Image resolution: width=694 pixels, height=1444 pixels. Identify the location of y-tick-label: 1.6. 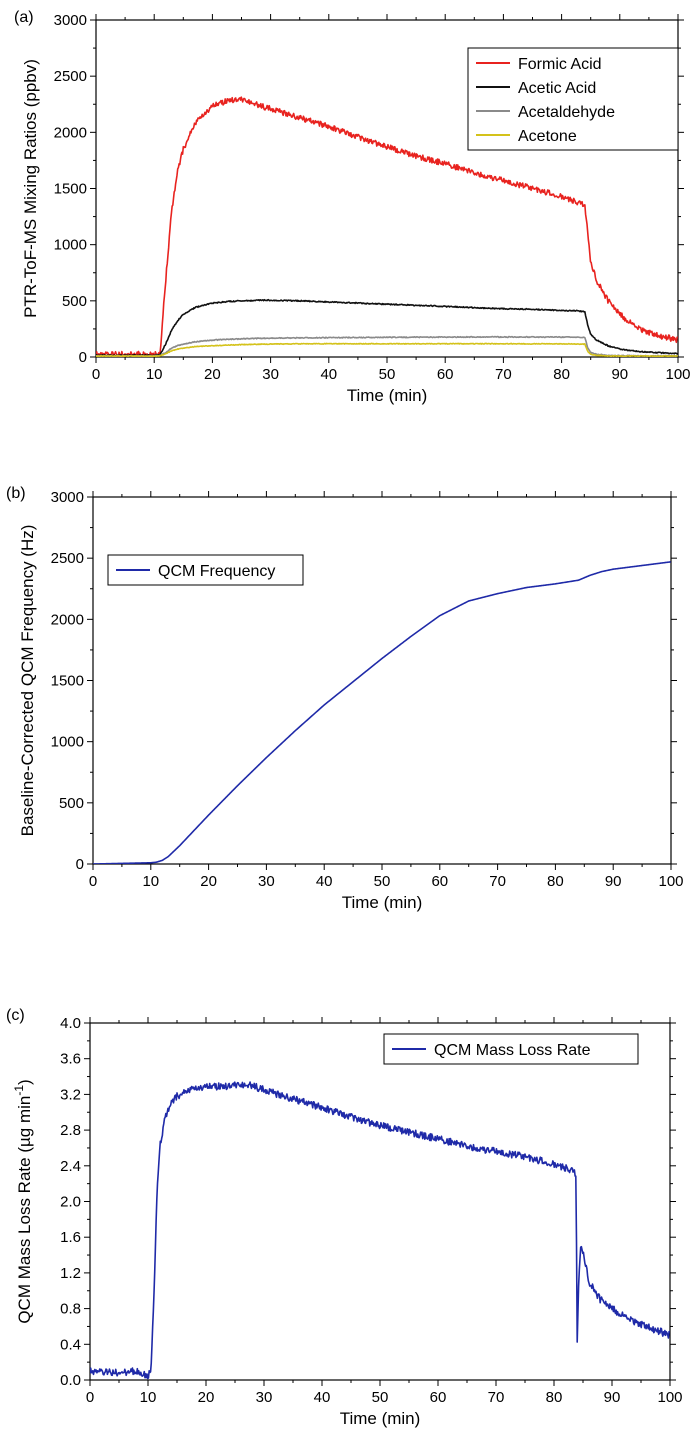
(70, 1237).